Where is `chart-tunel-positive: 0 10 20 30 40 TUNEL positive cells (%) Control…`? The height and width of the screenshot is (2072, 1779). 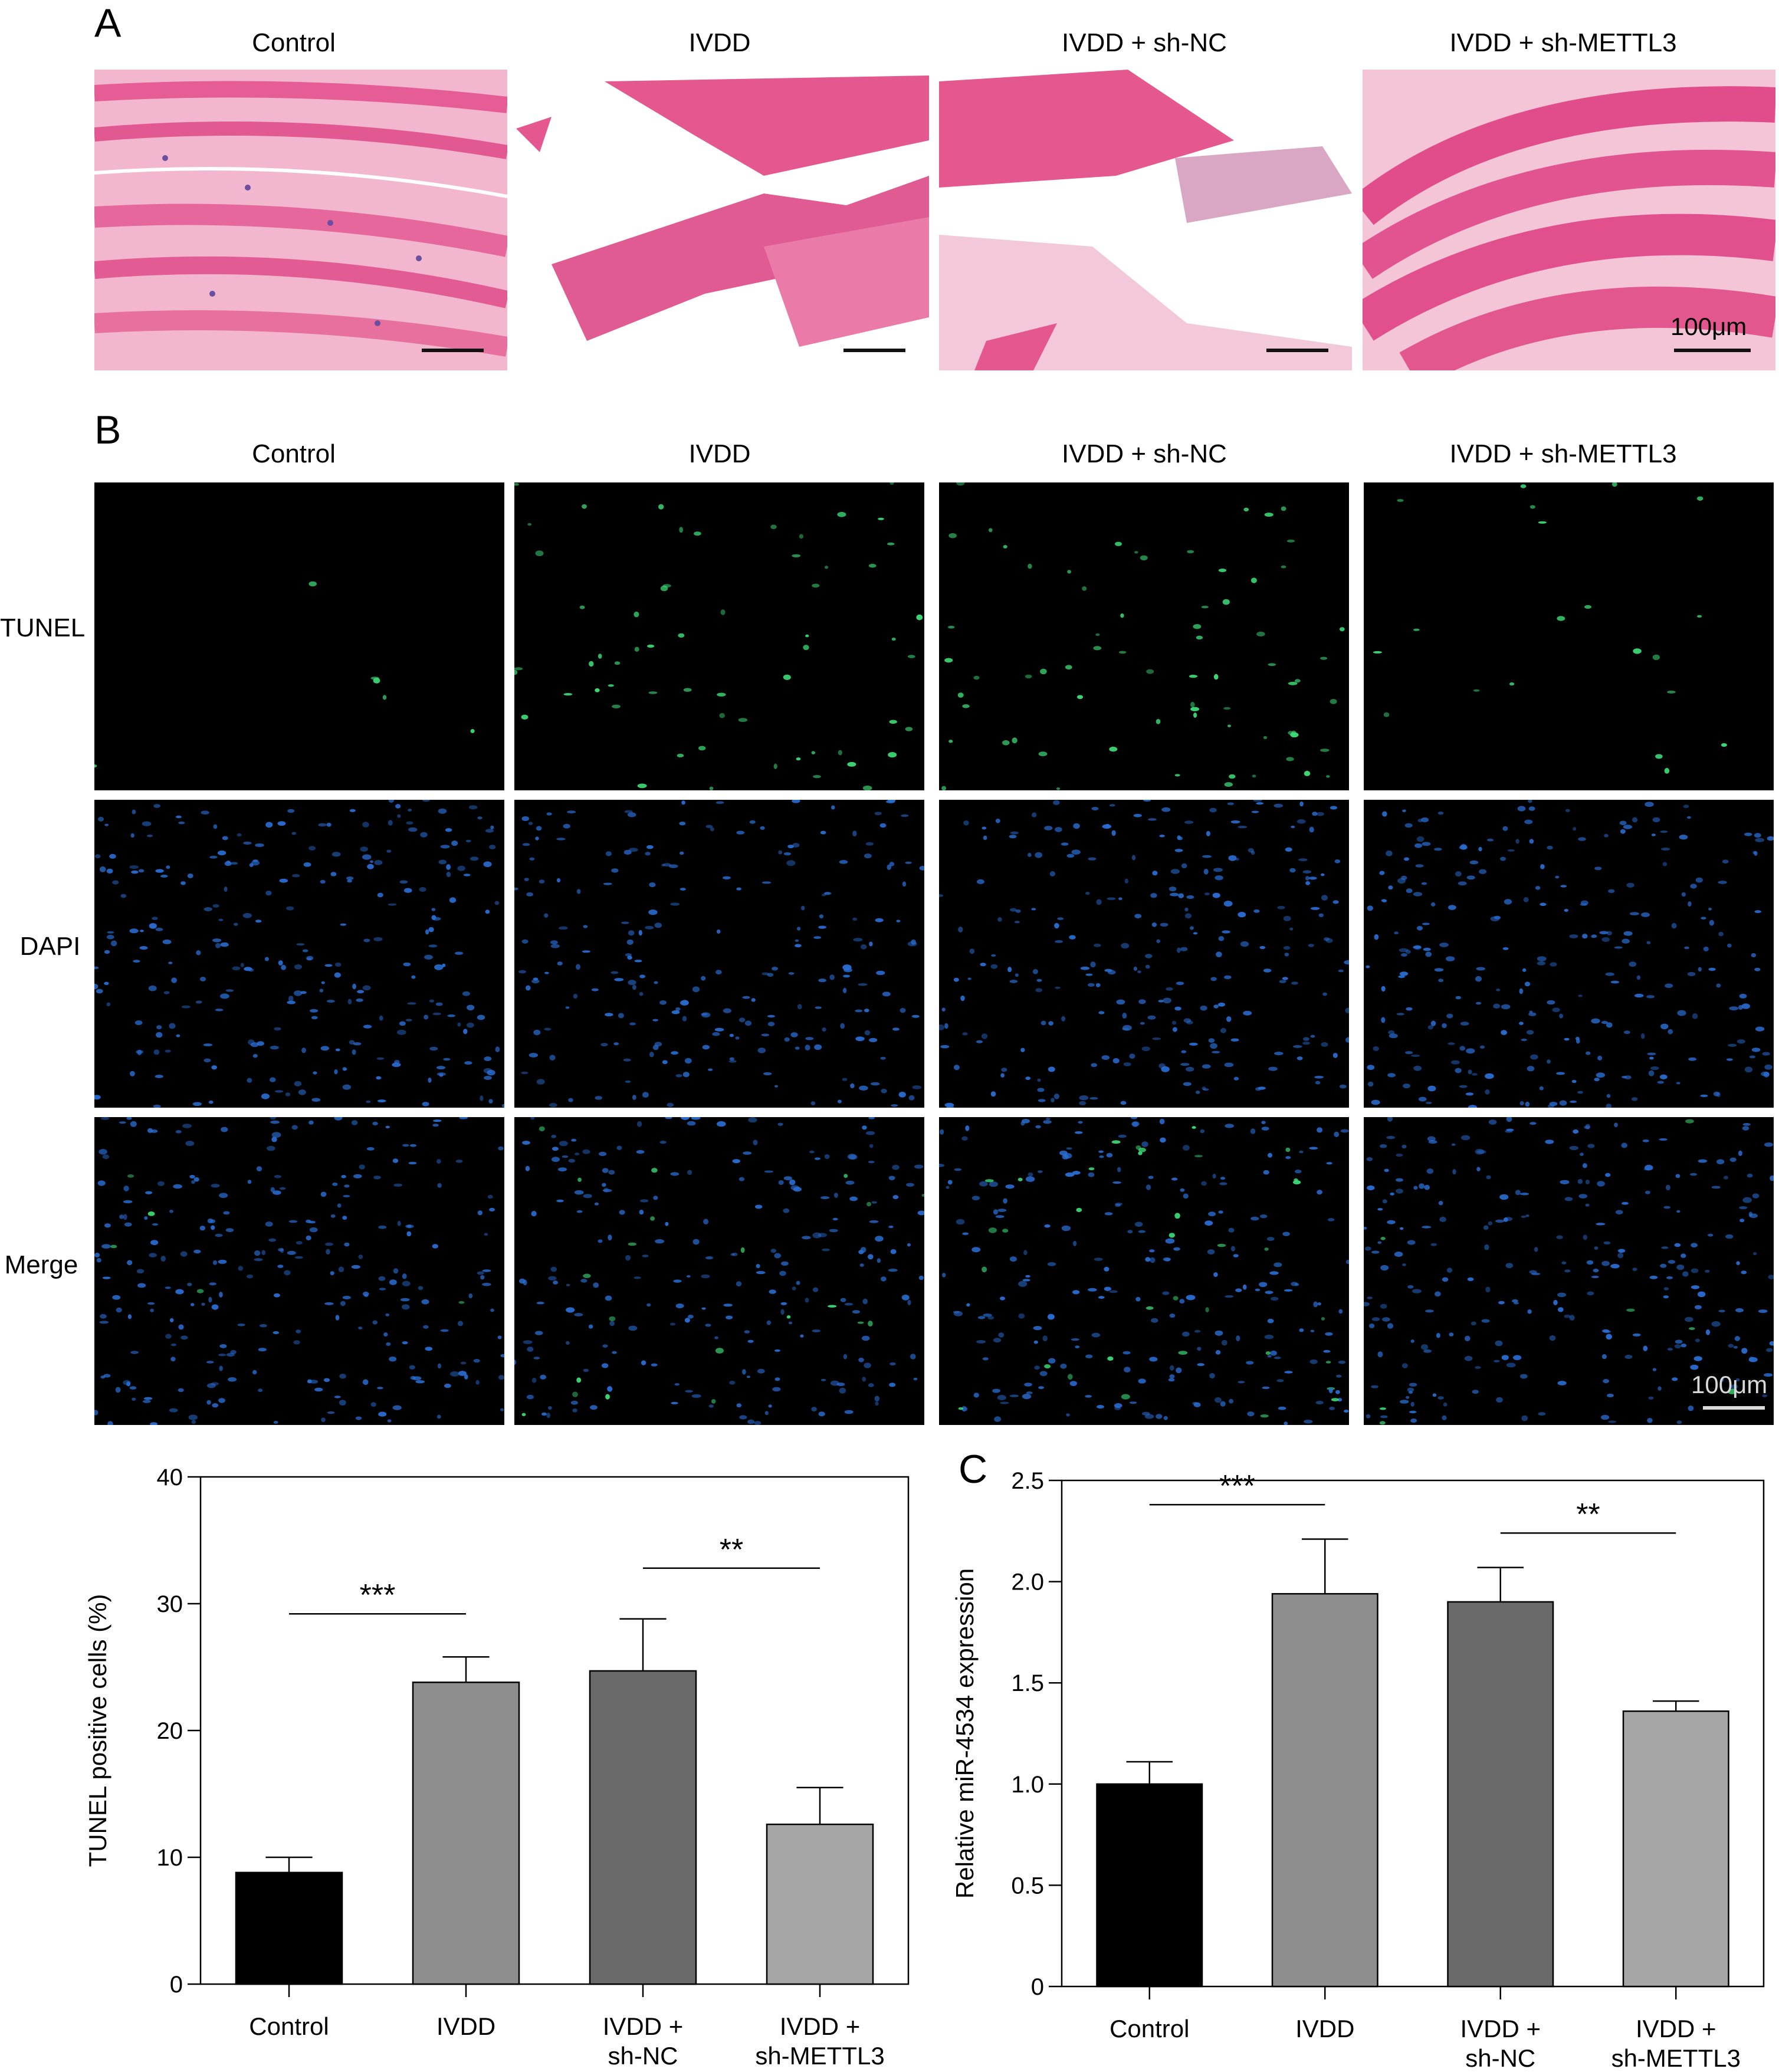 chart-tunel-positive: 0 10 20 30 40 TUNEL positive cells (%) Control… is located at coordinates (497, 1767).